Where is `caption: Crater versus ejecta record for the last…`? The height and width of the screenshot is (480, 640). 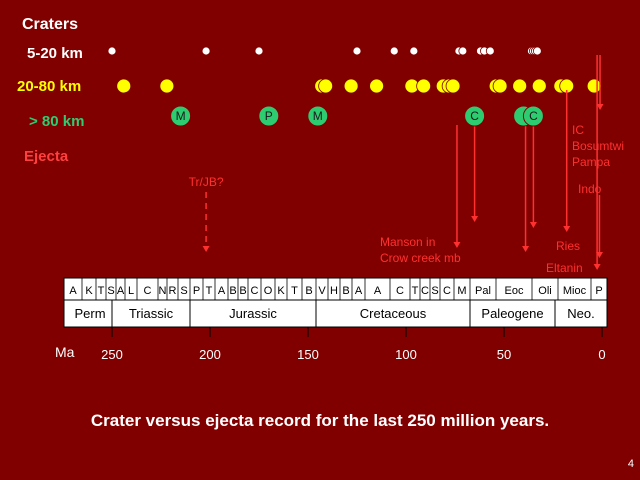 caption: Crater versus ejecta record for the last… is located at coordinates (320, 420).